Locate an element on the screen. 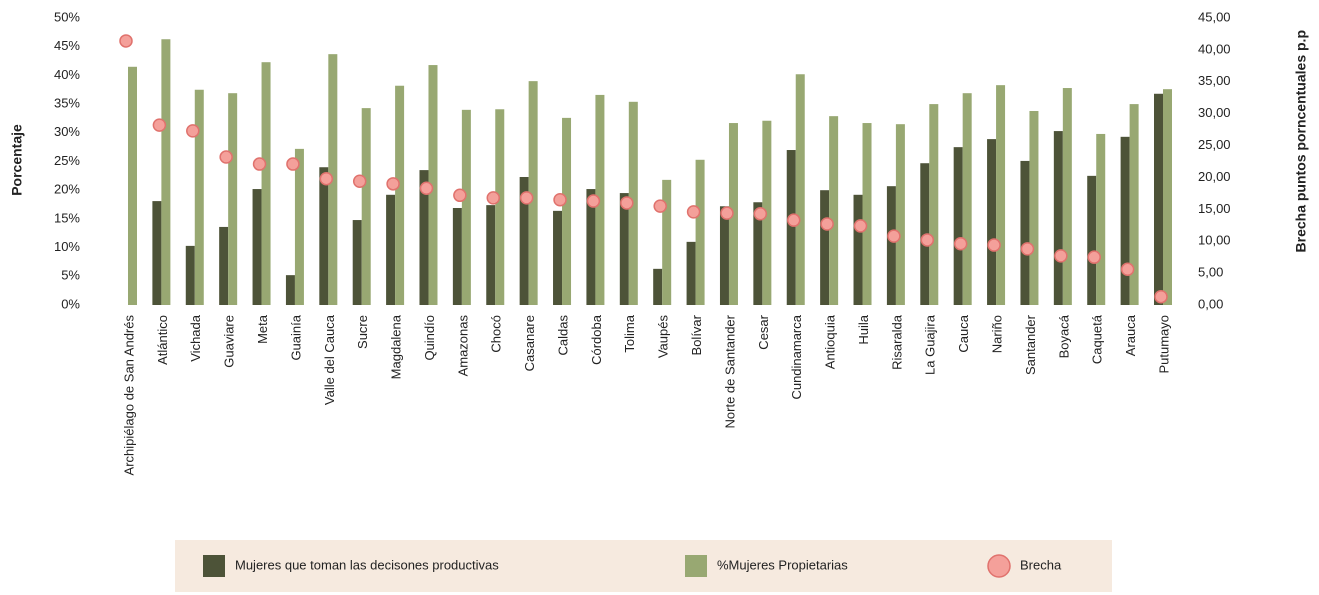 The height and width of the screenshot is (595, 1319). y2-tick-label: 20,00 is located at coordinates (1214, 176).